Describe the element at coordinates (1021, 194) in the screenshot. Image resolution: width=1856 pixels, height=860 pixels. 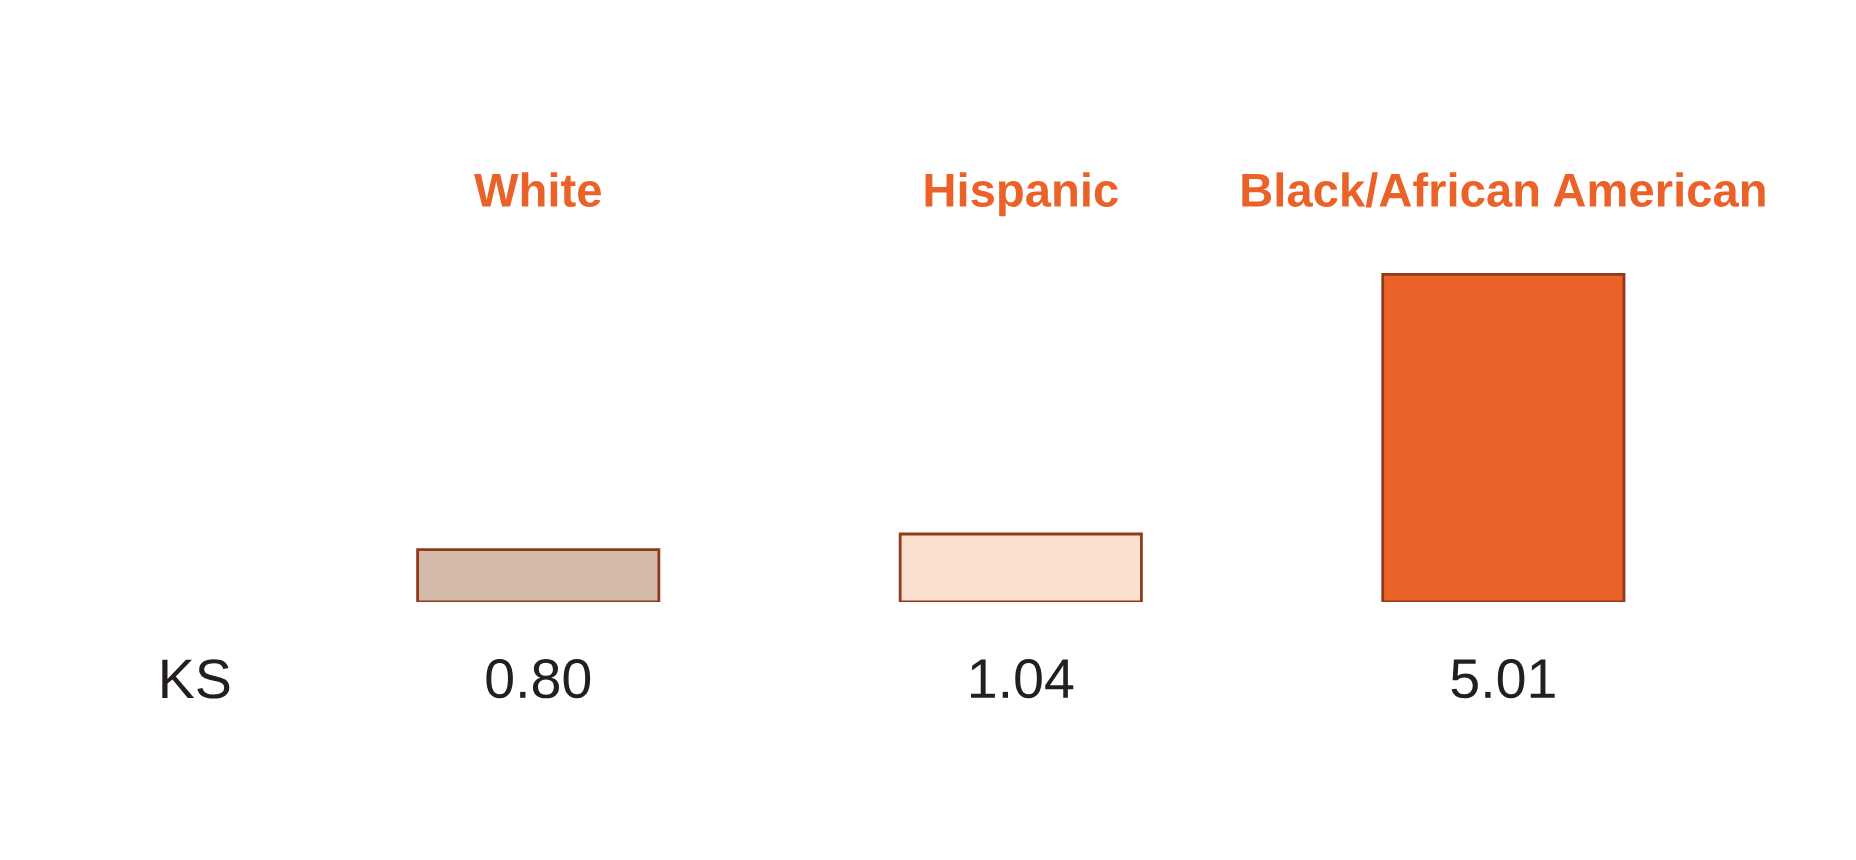
I see `x-tick-label: Hispanic` at that location.